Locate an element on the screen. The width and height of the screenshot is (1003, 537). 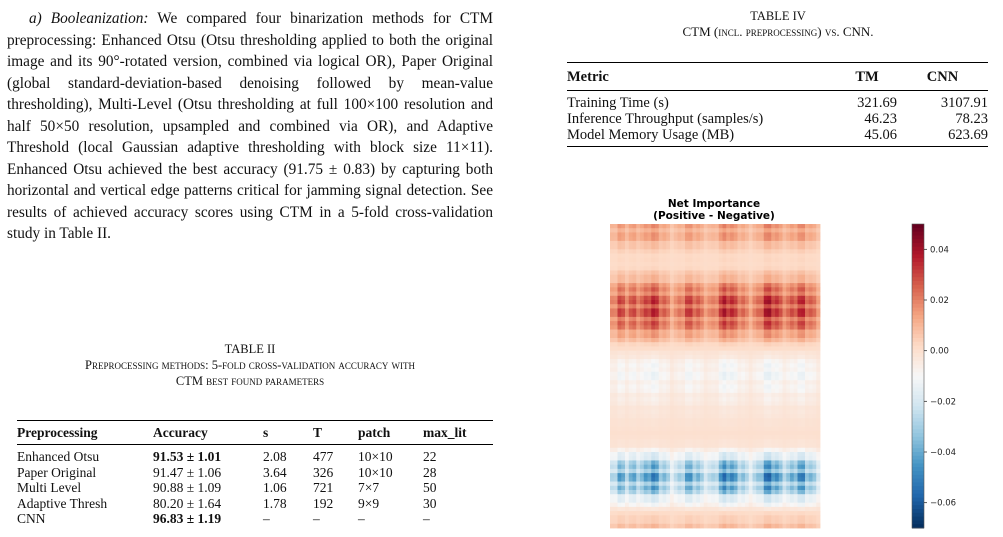
table-cell: 91.53 ± 1.01 is located at coordinates (187, 456).